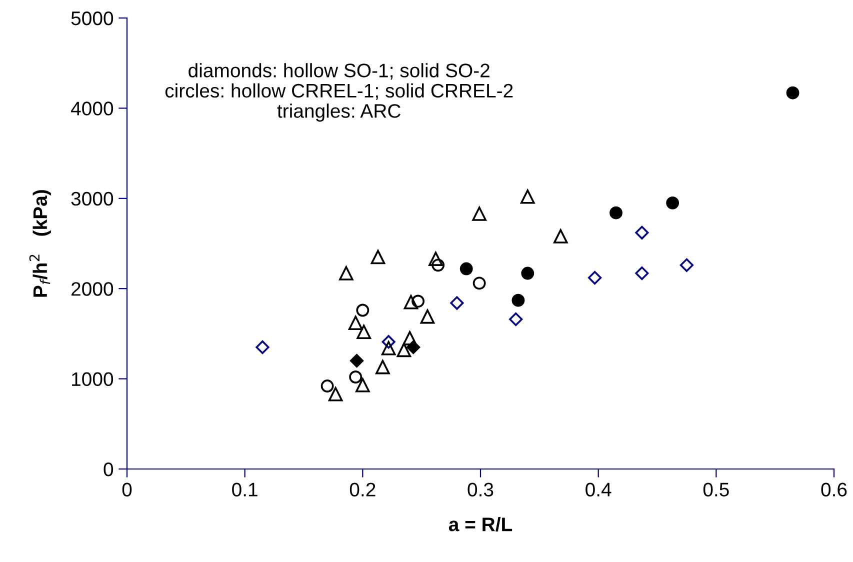 This screenshot has height=562, width=853. I want to click on x-tick-label: 0.3, so click(481, 489).